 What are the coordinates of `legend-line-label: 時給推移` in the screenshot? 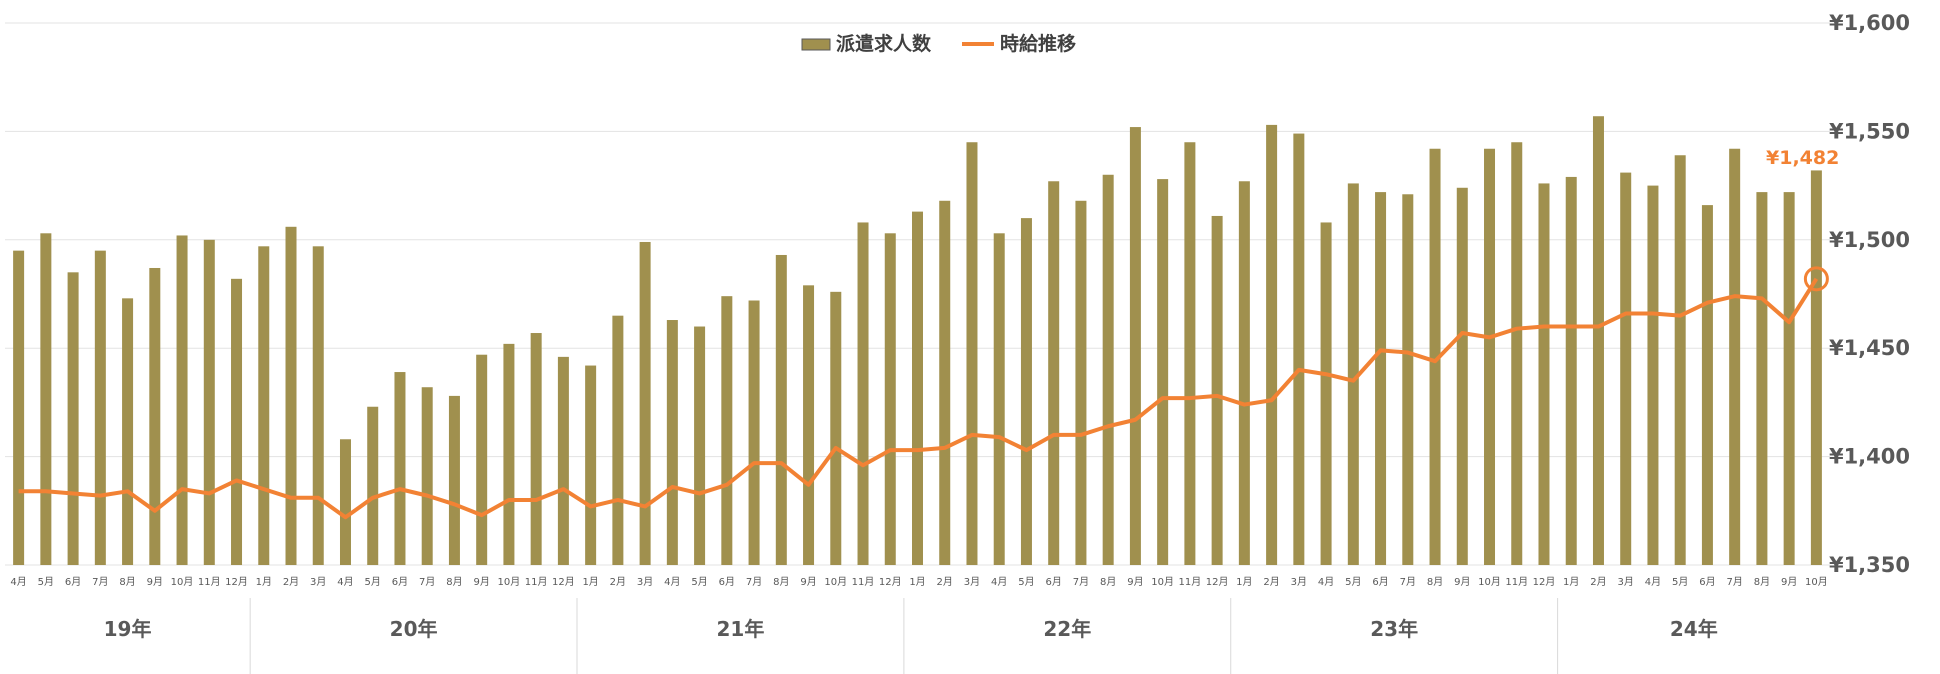 It's located at (1038, 43).